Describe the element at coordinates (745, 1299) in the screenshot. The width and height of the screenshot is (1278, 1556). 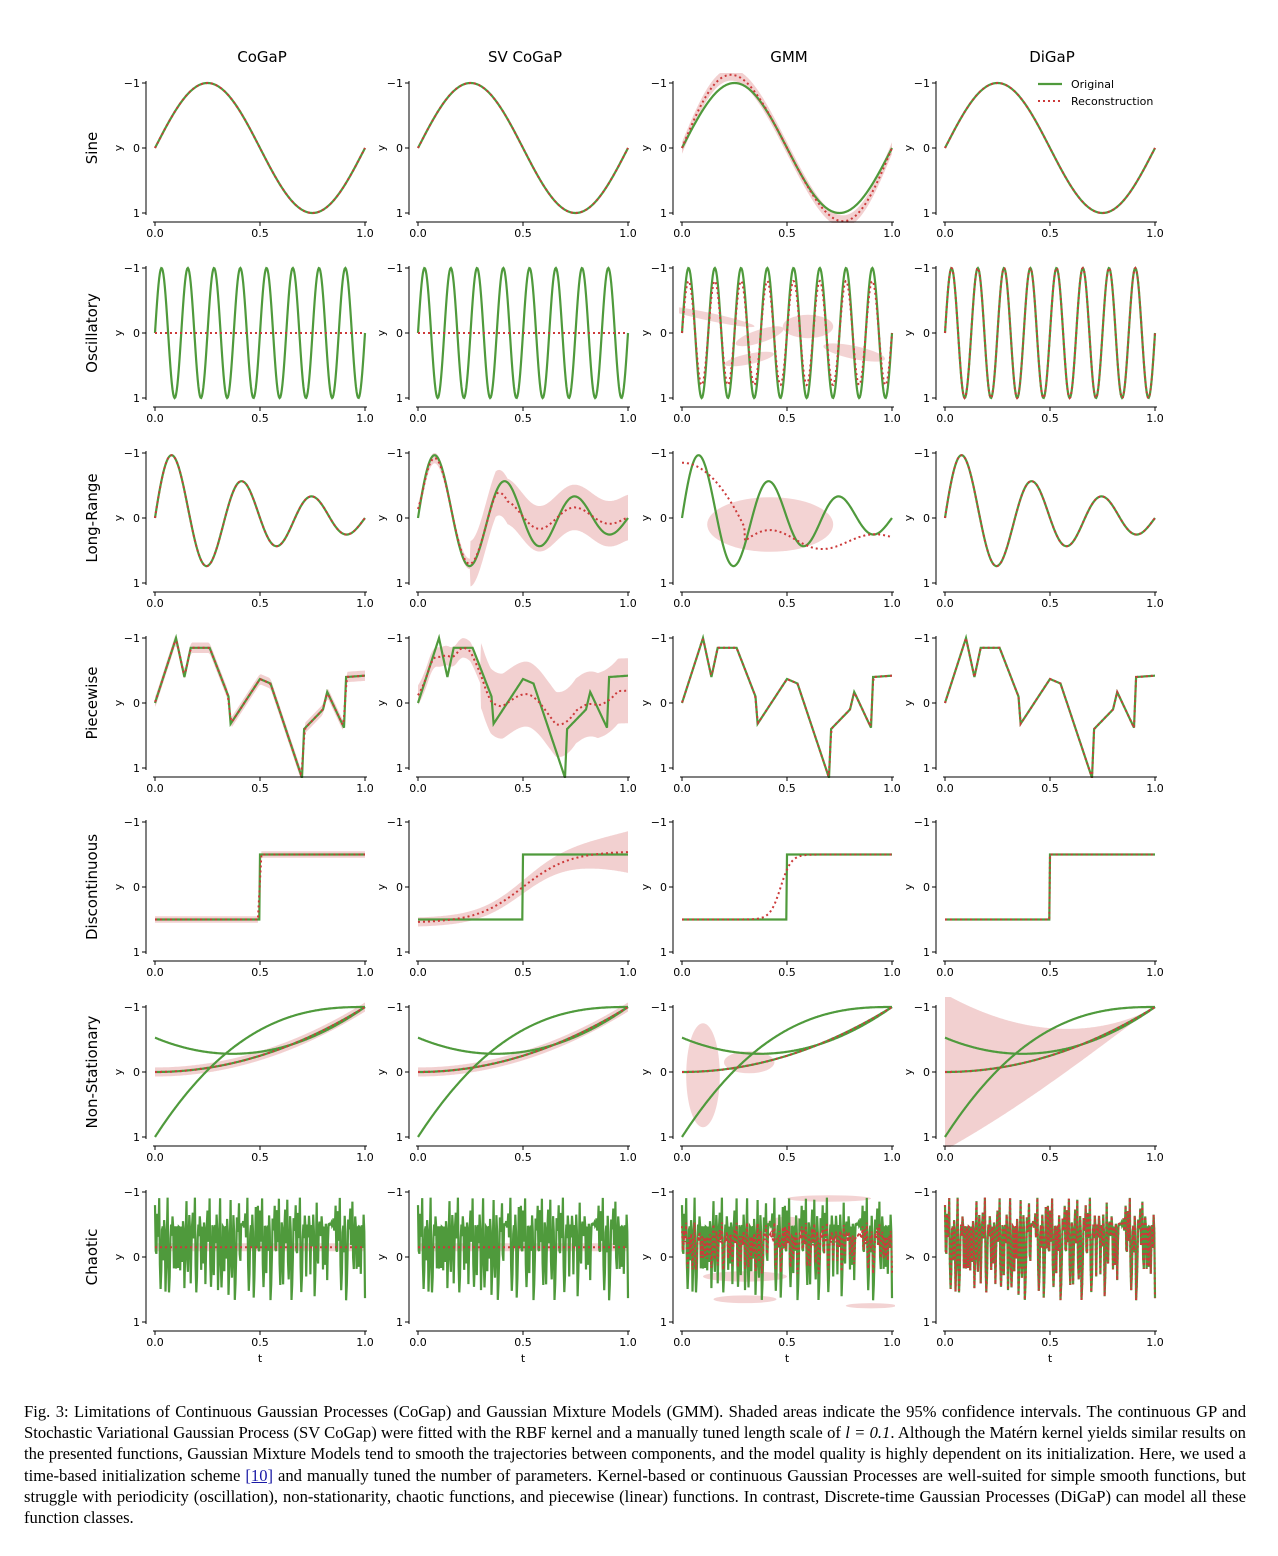
I see `confidence-ellipse` at that location.